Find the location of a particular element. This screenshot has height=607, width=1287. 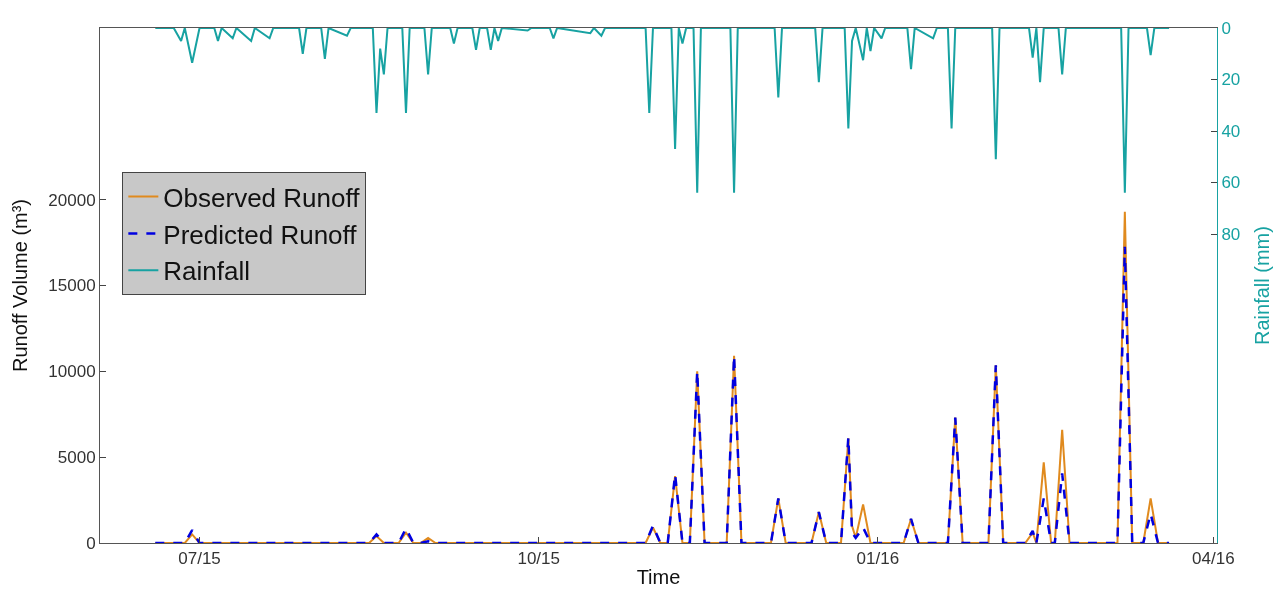

y-tick-label: 20000 is located at coordinates (72, 200).